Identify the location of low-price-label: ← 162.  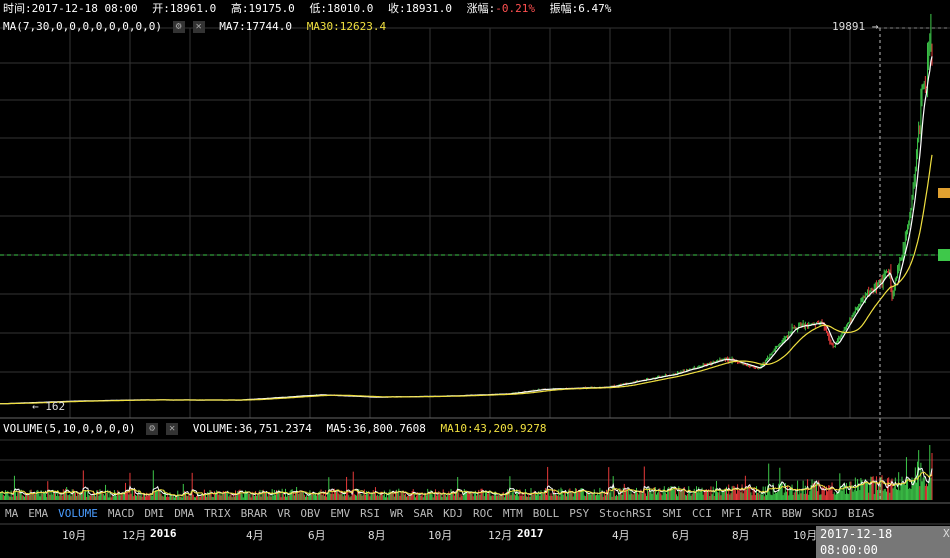
(49, 406).